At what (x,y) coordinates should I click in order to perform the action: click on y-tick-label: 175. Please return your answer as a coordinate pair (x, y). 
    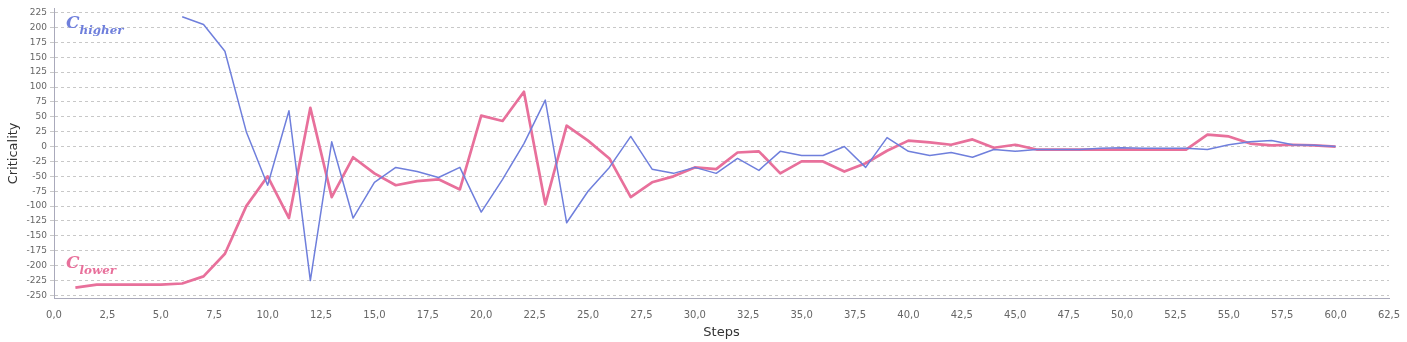
    Looking at the image, I should click on (38, 41).